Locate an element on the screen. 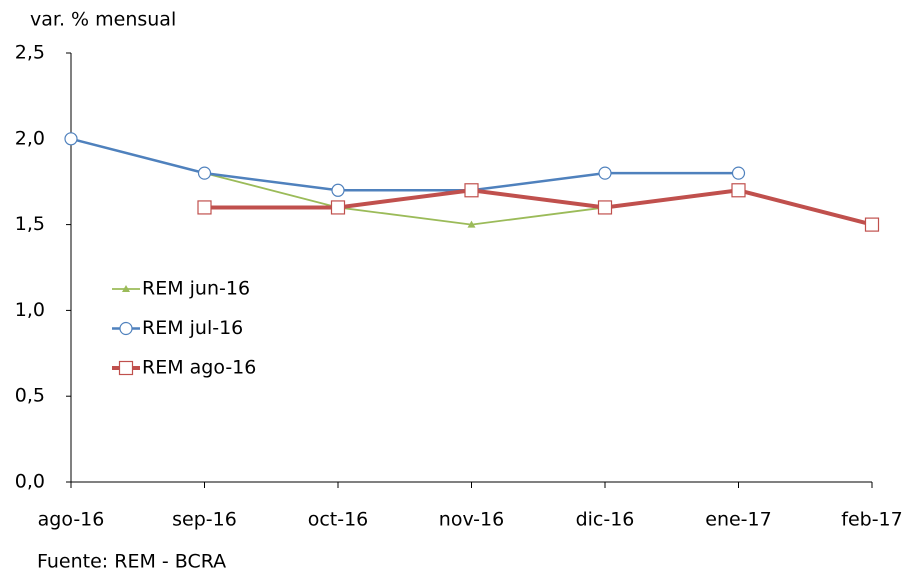 This screenshot has width=911, height=575. legend-label: REM jun-16 is located at coordinates (196, 289).